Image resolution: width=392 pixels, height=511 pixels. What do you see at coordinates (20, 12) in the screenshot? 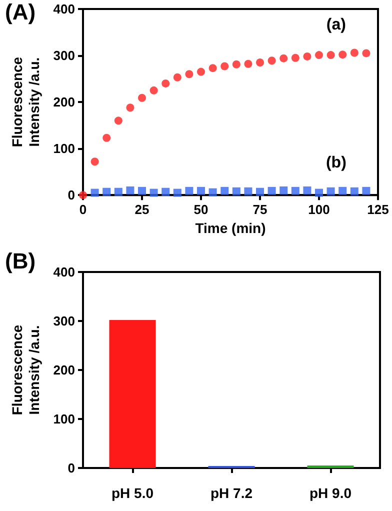
I see `chart-title: (A)` at bounding box center [20, 12].